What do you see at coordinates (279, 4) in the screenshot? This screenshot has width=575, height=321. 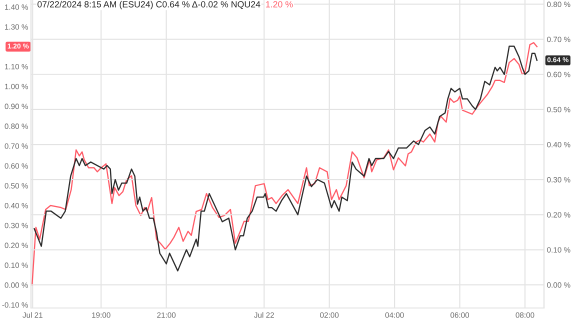 I see `chart-subtitle: 1.20 %` at bounding box center [279, 4].